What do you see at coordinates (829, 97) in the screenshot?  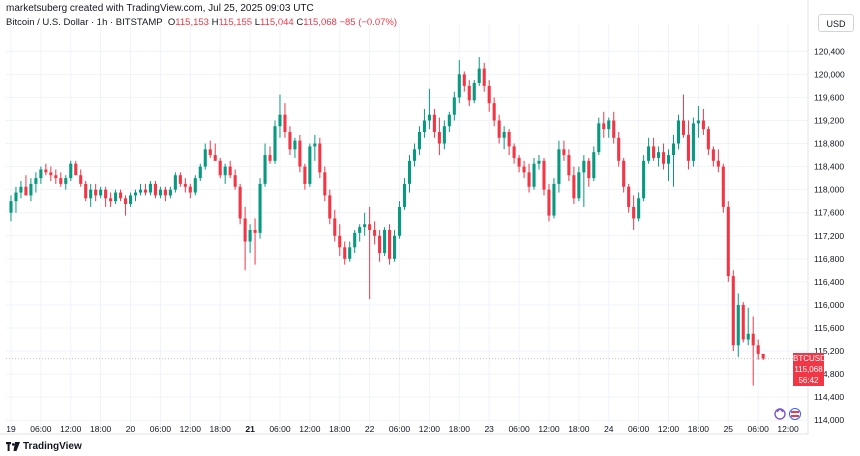 I see `y-tick-label: 119,600` at bounding box center [829, 97].